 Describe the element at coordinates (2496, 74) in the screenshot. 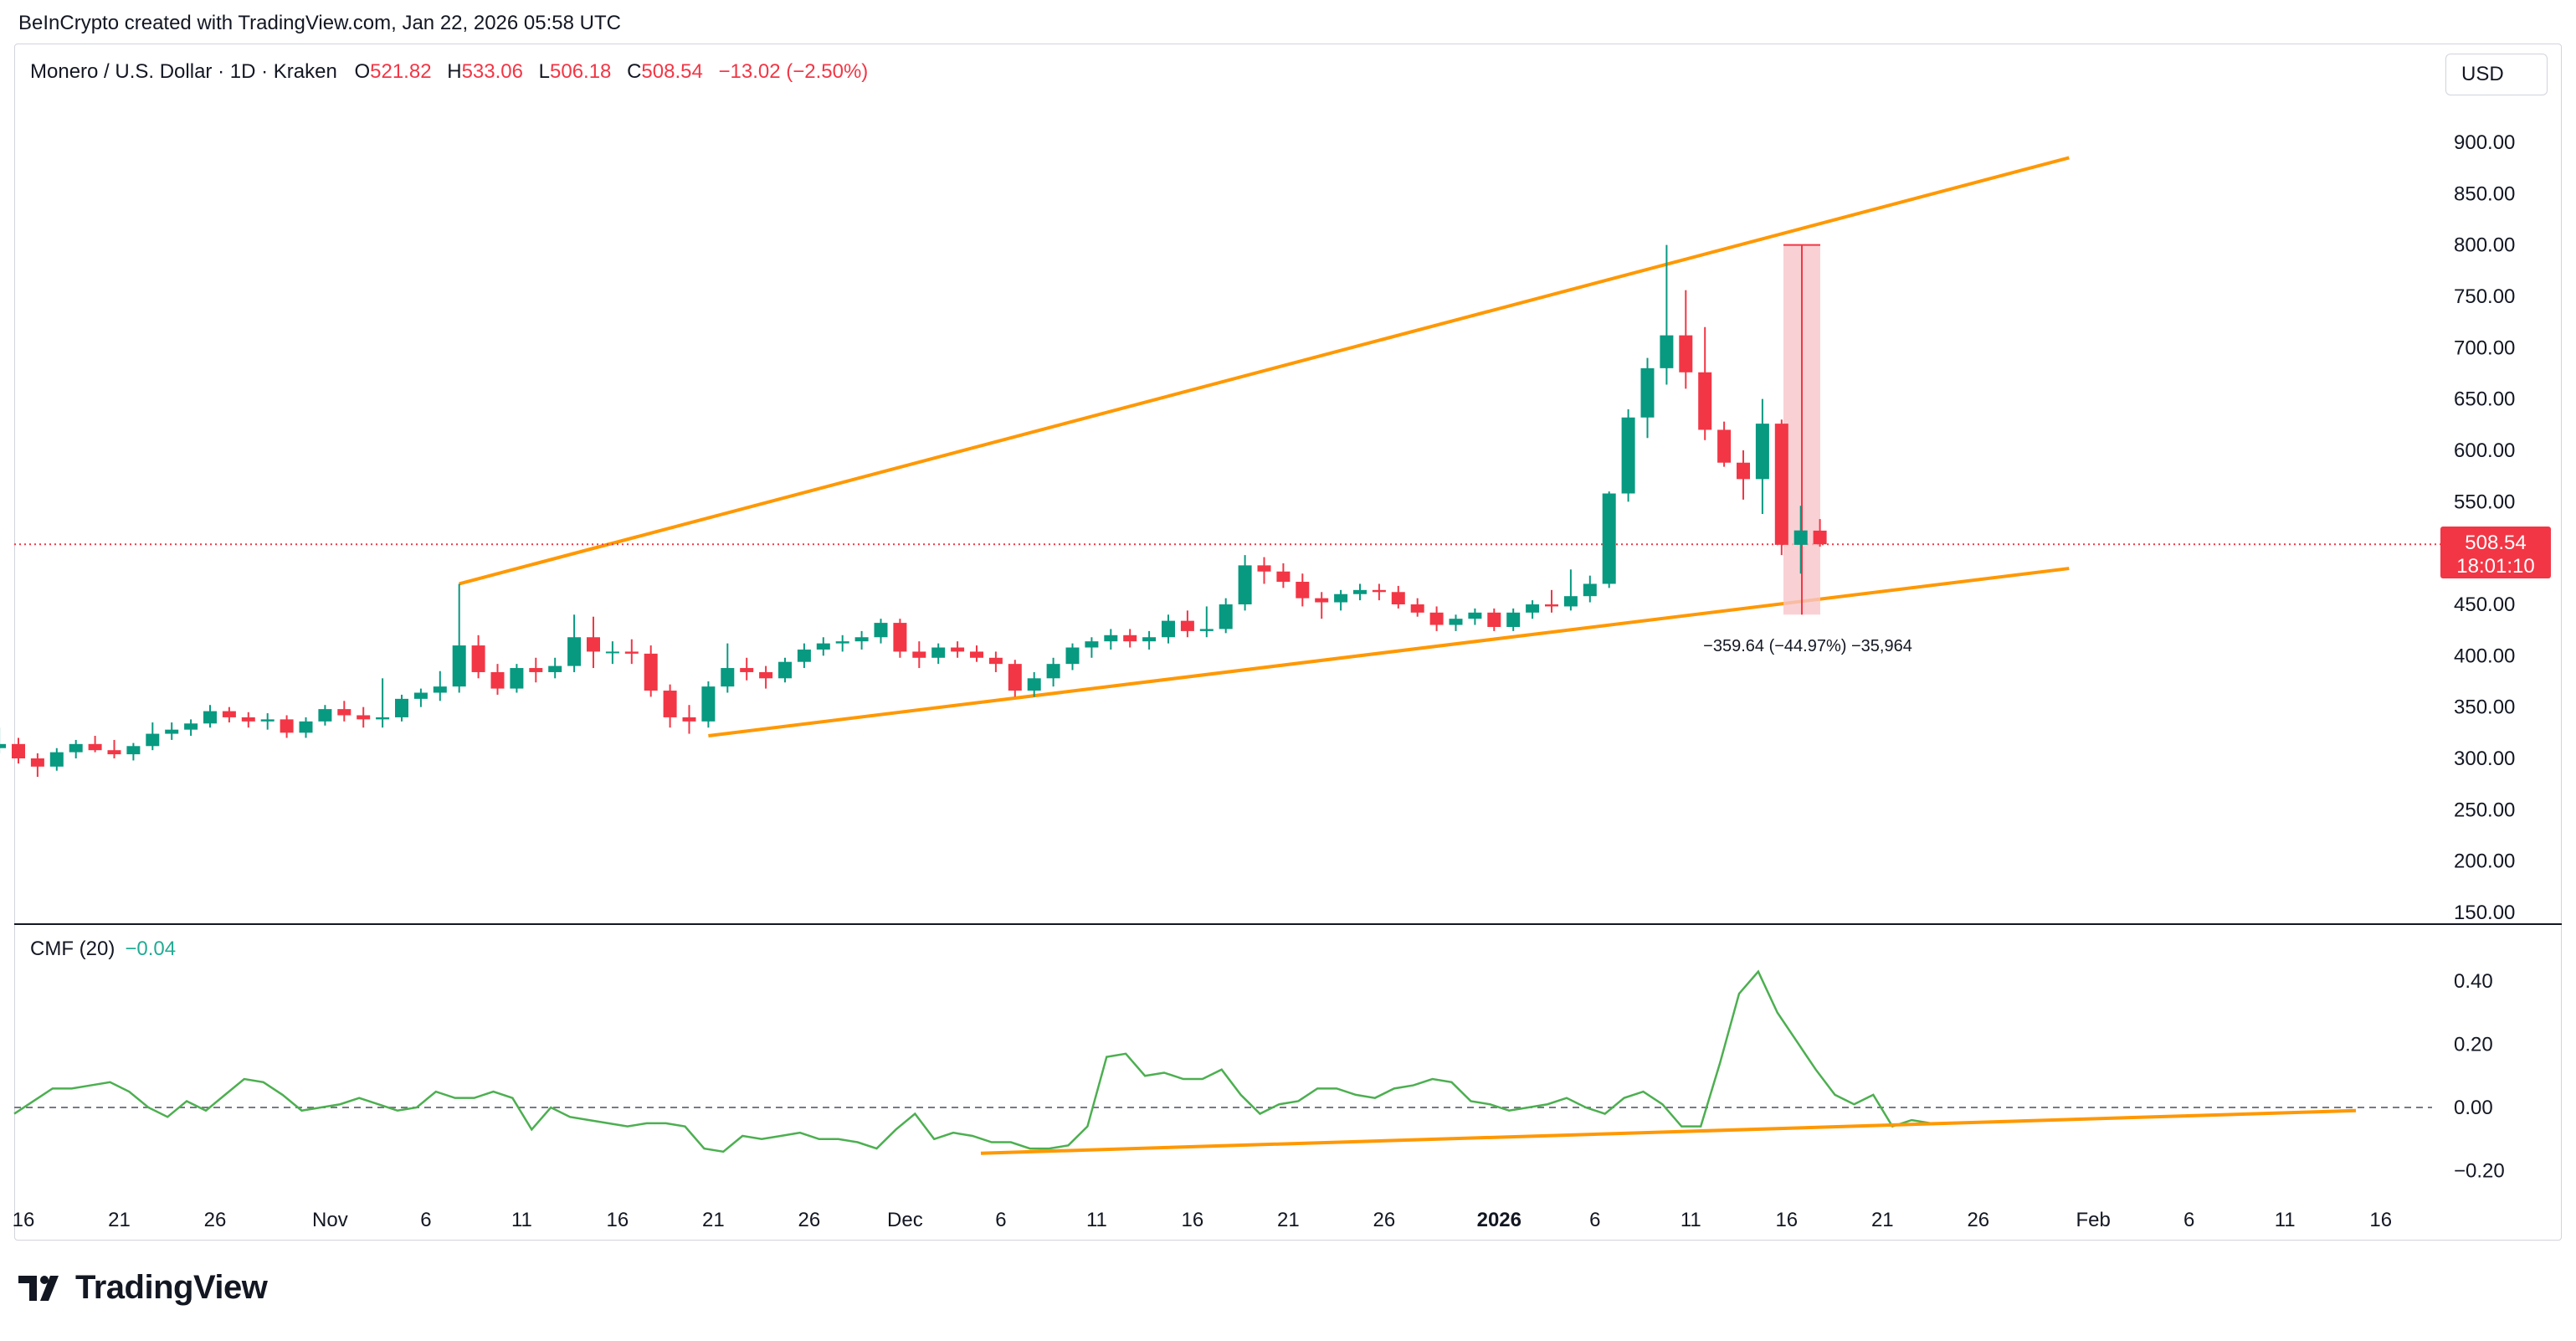

I see `currency-button: USD` at that location.